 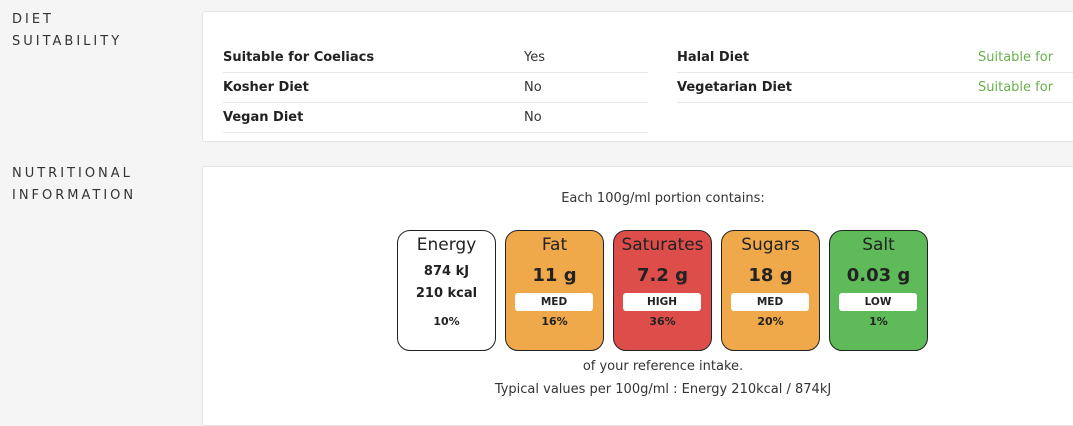 What do you see at coordinates (72, 173) in the screenshot?
I see `nutrition-label-line1: NUTRITIONAL` at bounding box center [72, 173].